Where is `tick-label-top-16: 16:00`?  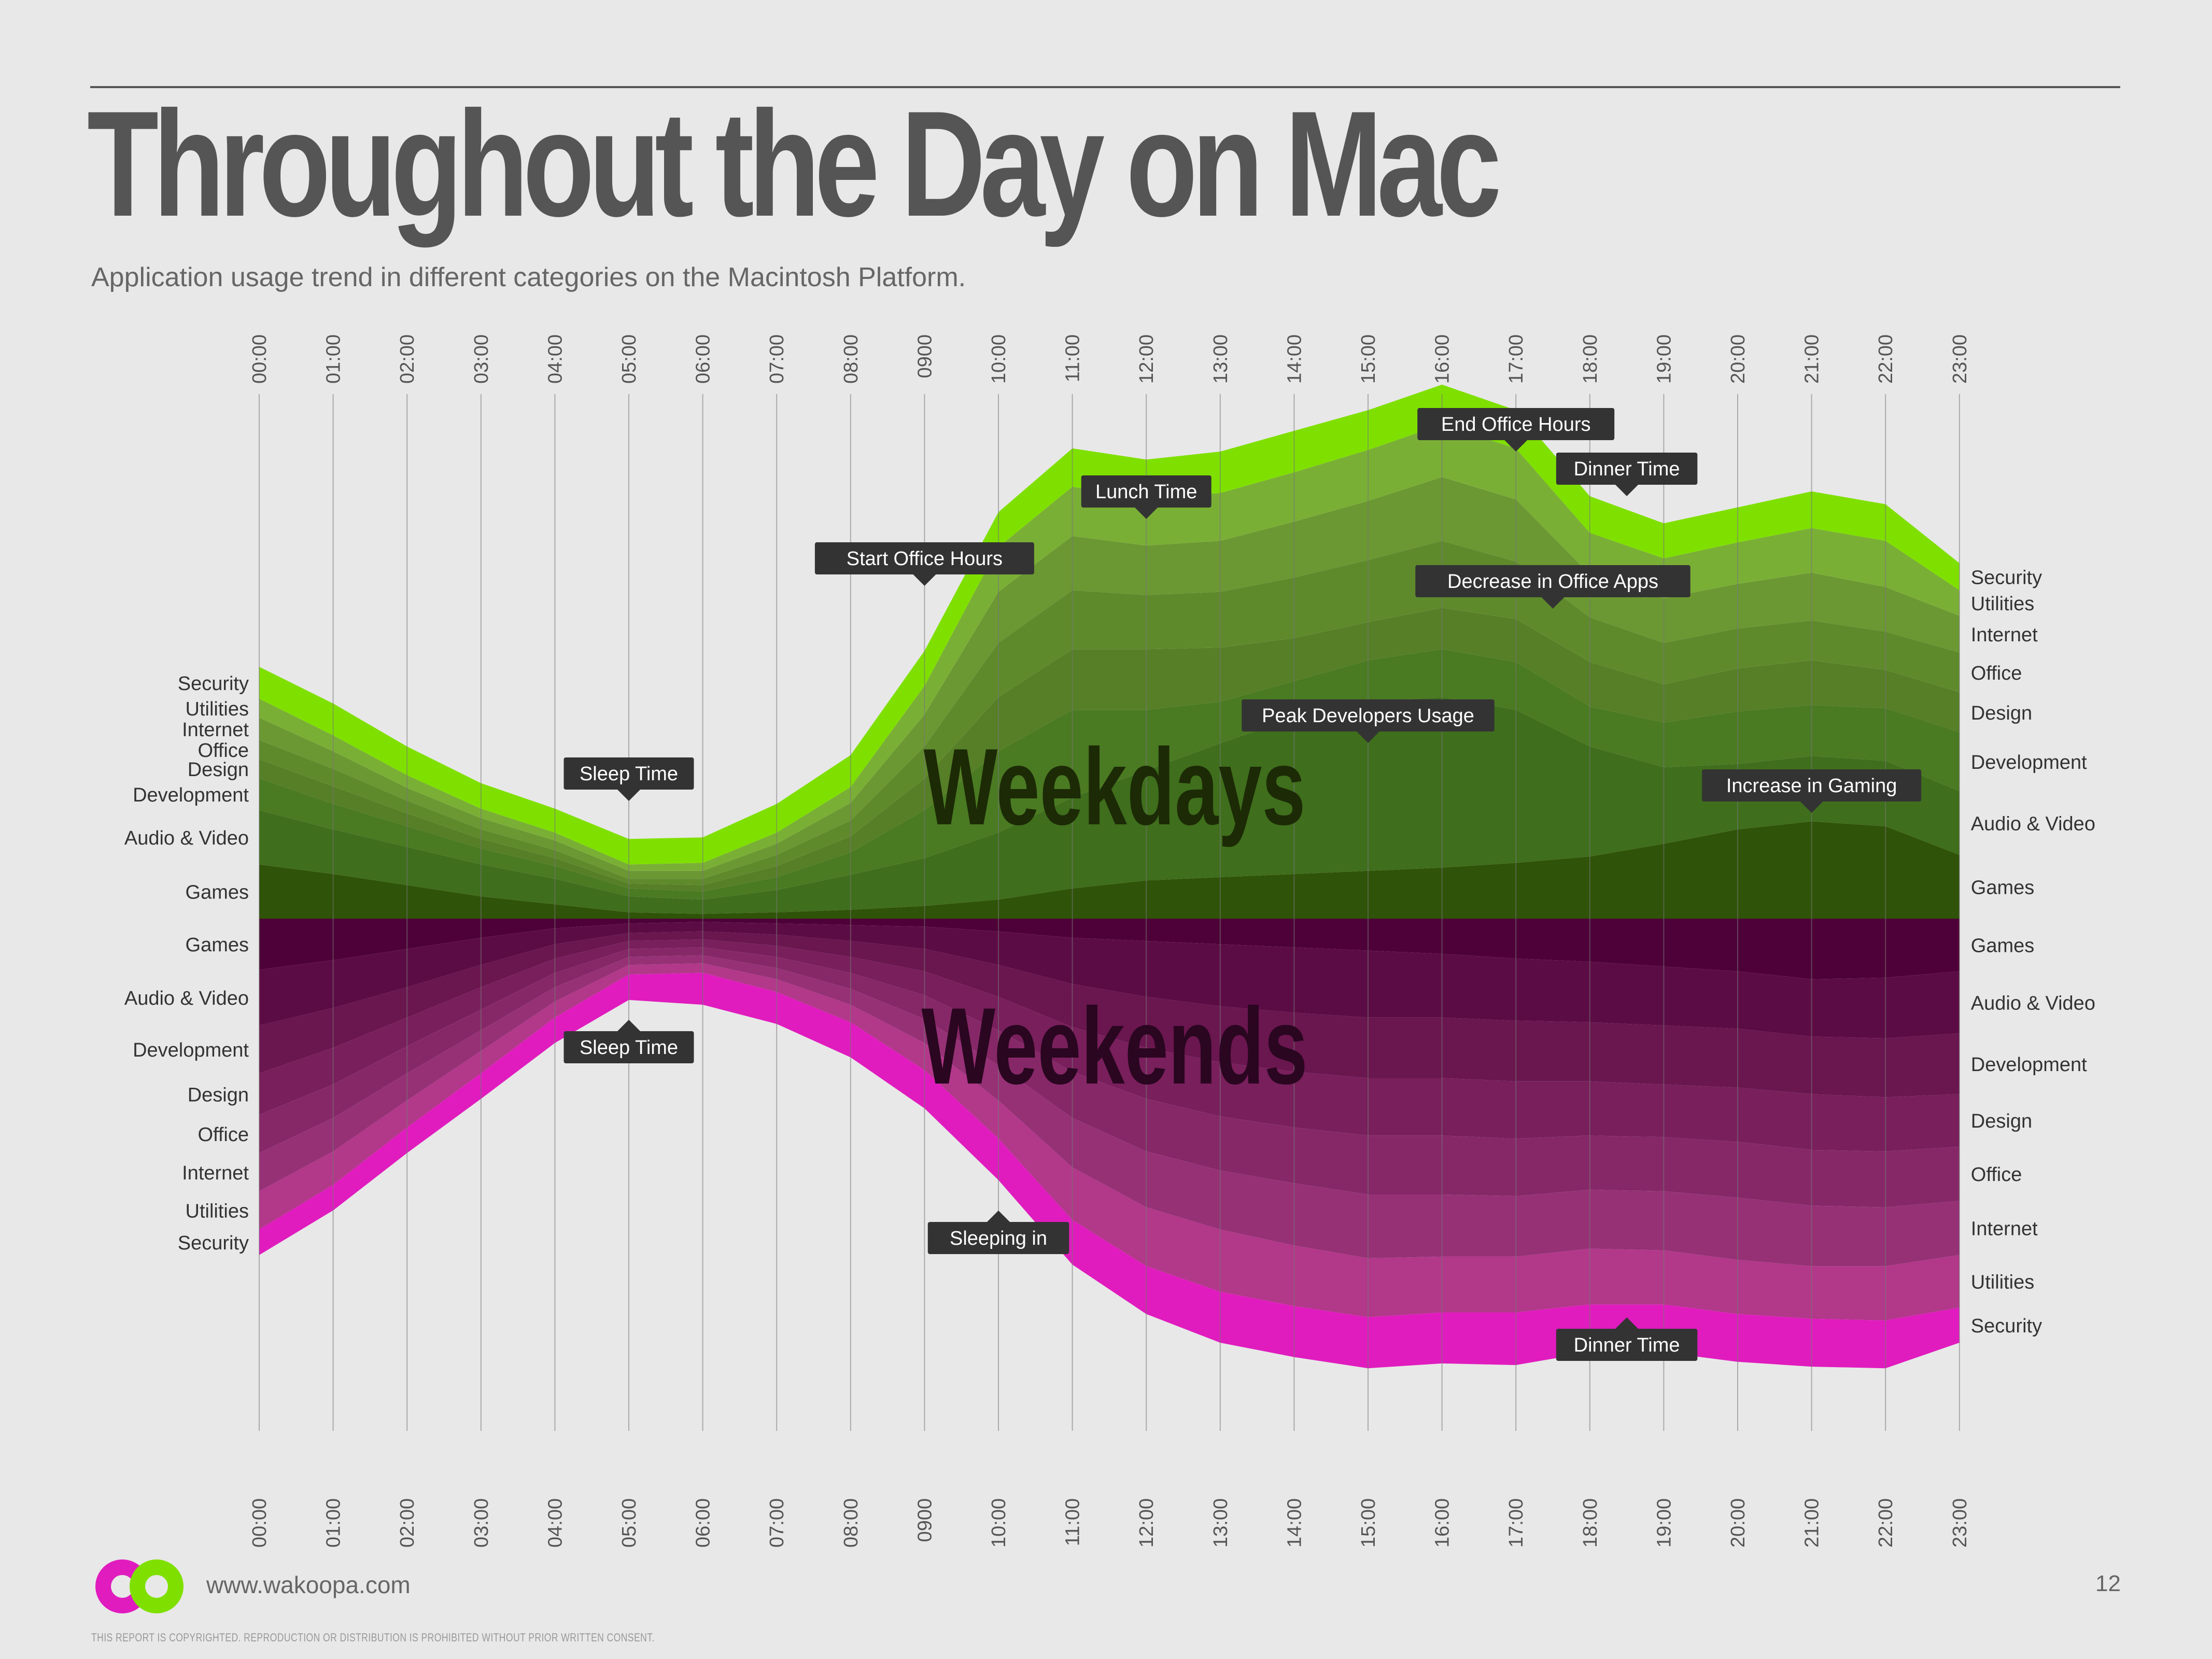
tick-label-top-16: 16:00 is located at coordinates (1443, 359).